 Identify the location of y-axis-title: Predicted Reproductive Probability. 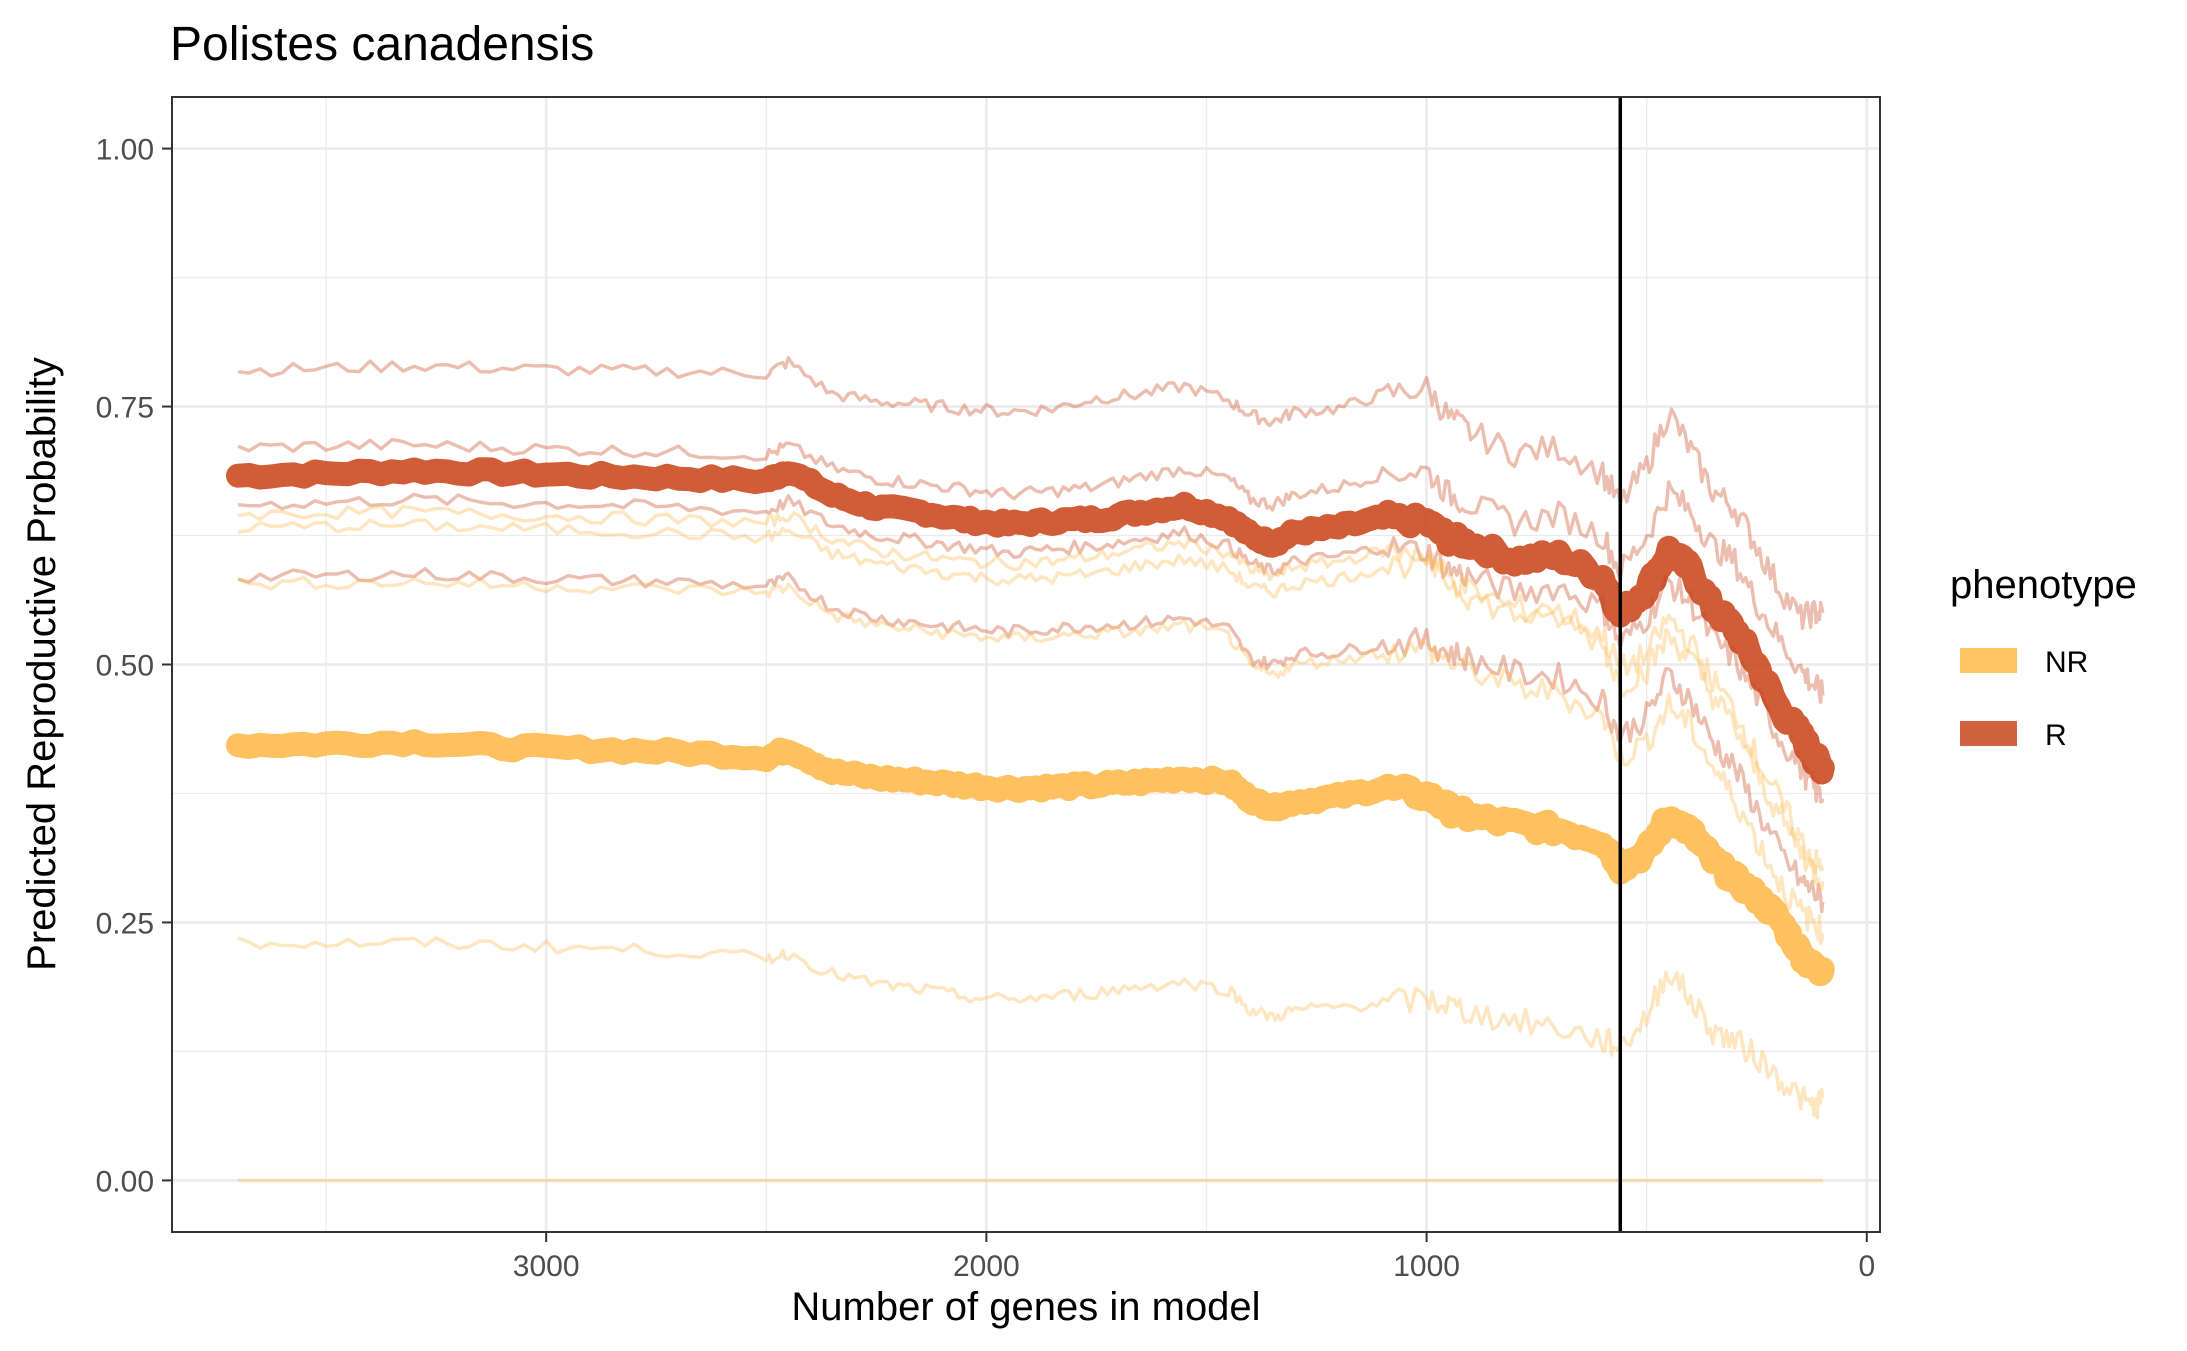
(42, 664).